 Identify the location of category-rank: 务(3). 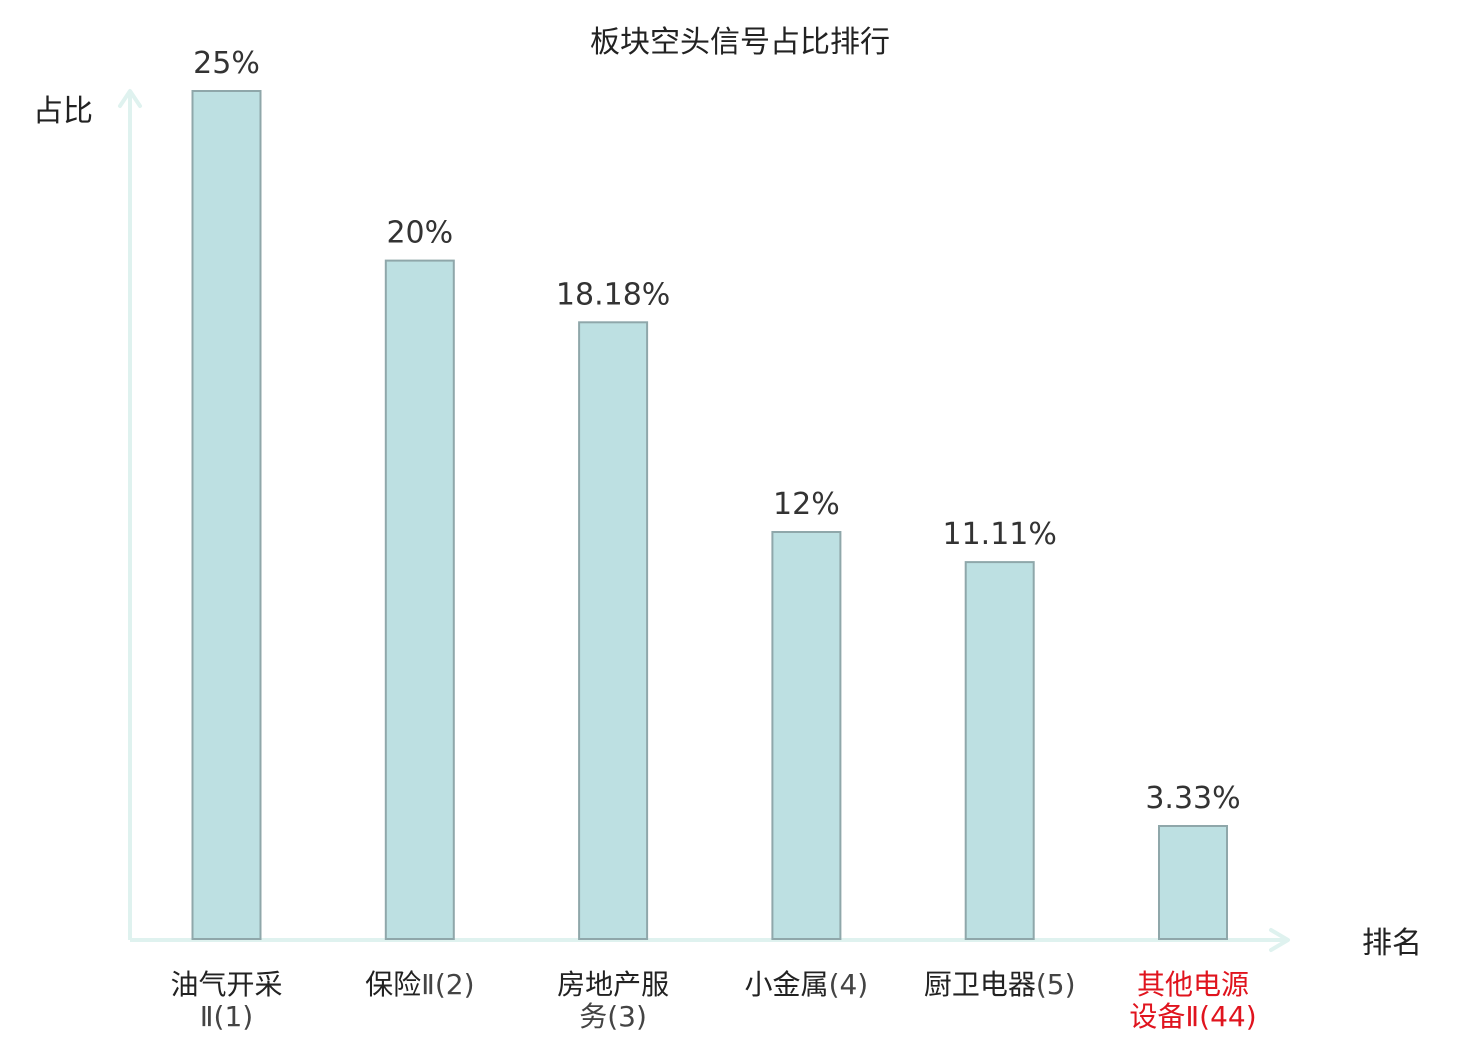
(613, 1016).